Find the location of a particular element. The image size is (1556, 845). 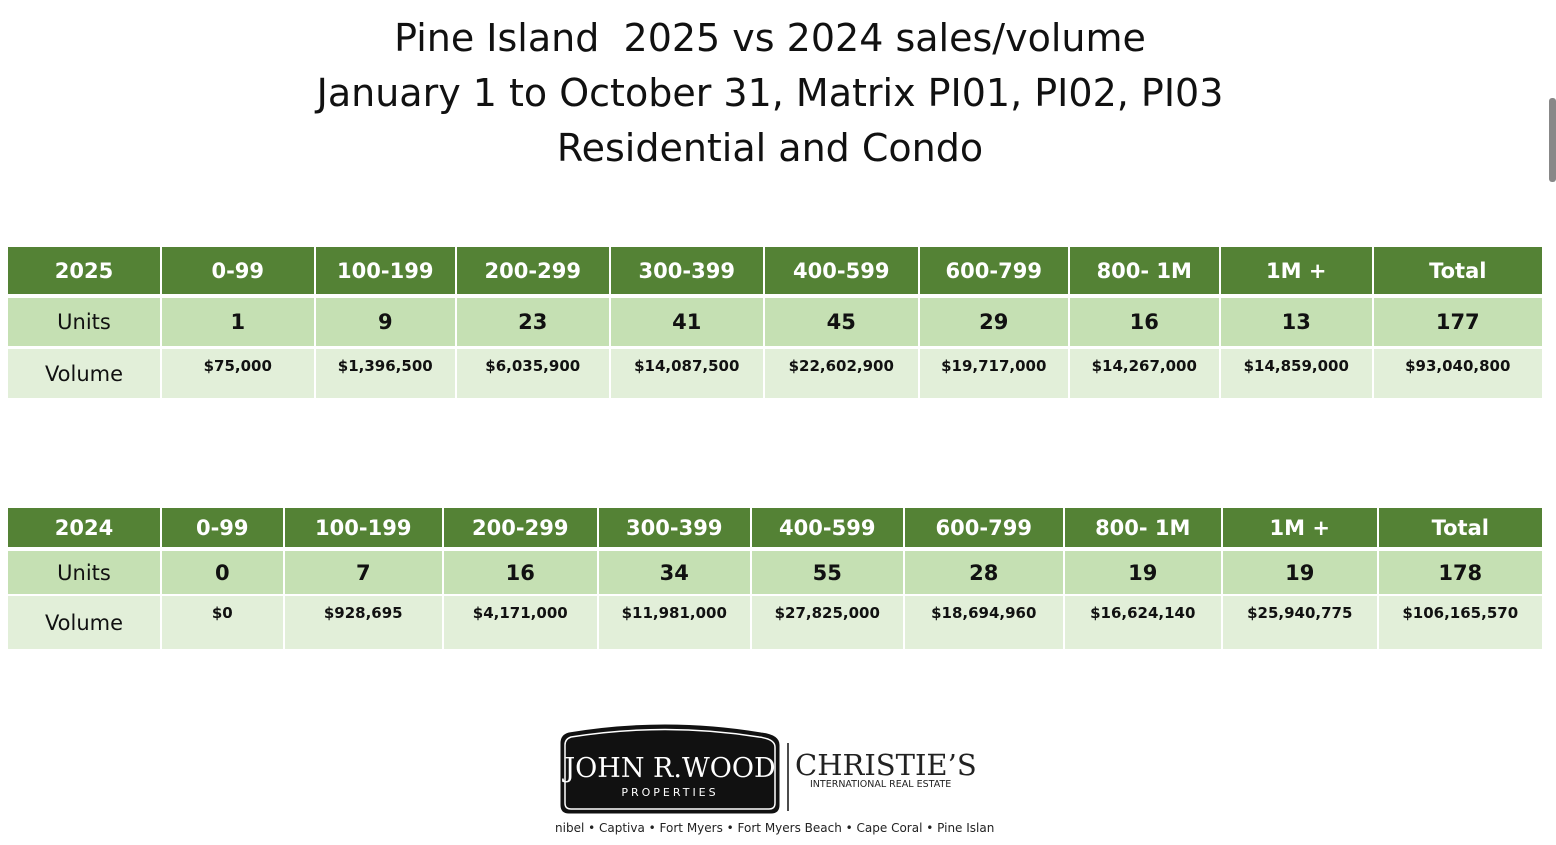

table-cell: $22,602,900 is located at coordinates (841, 373).